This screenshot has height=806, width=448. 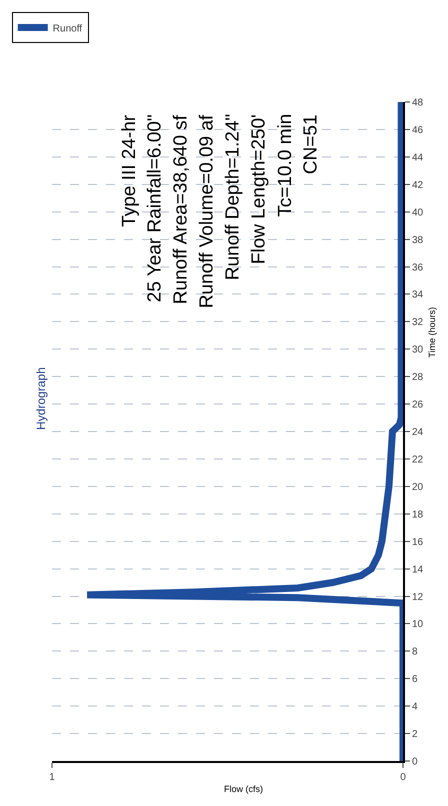 I want to click on y-tick-label: 38, so click(x=418, y=240).